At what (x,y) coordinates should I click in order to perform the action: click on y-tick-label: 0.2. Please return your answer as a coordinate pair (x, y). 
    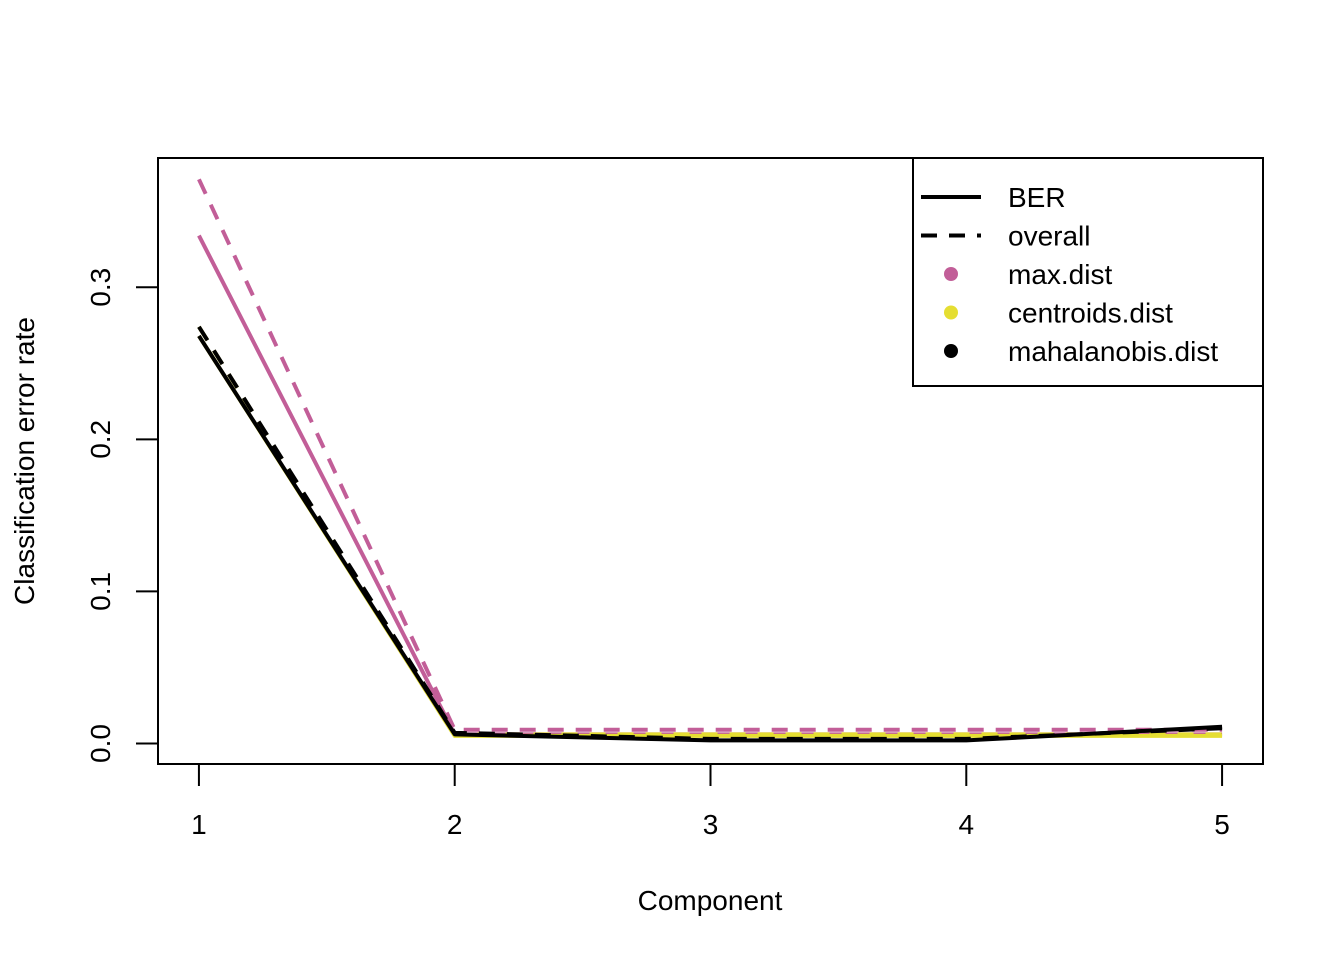
    Looking at the image, I should click on (100, 439).